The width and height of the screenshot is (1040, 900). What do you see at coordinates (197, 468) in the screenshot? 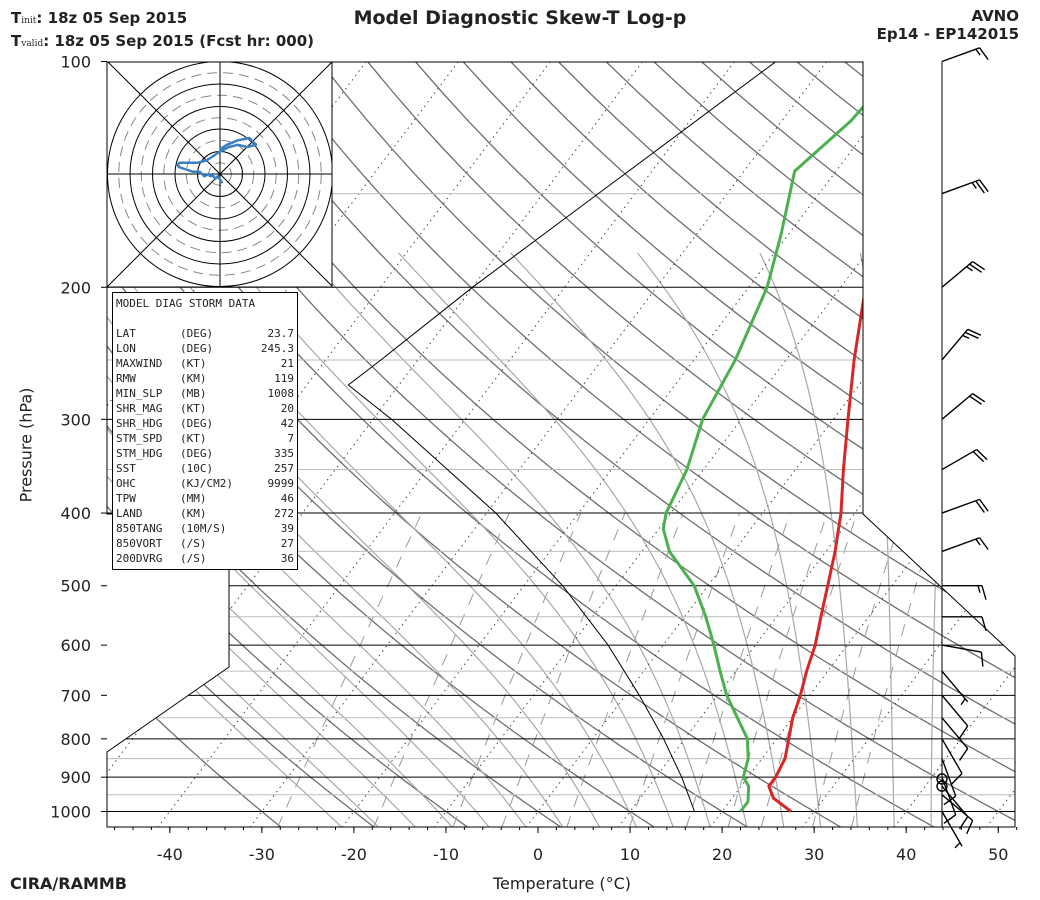
I see `row-unit: (10C)` at bounding box center [197, 468].